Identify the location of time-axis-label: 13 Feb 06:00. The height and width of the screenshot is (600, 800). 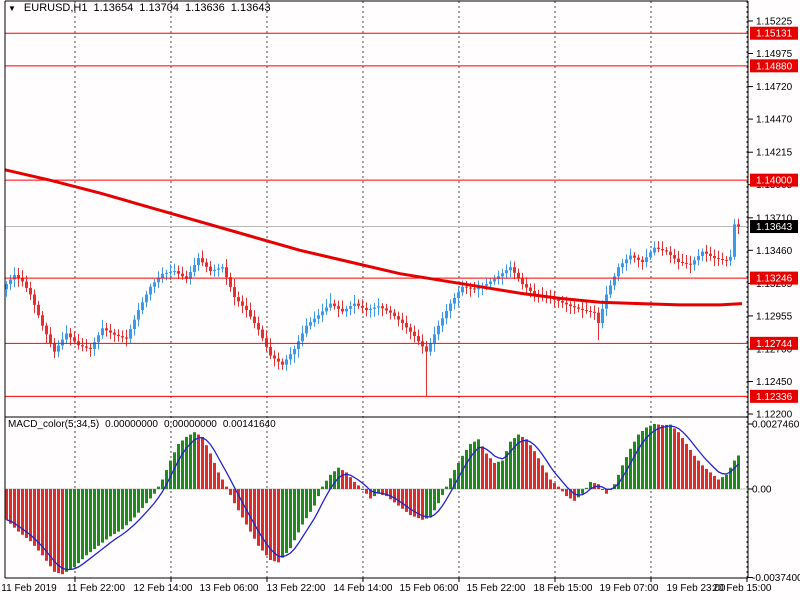
(229, 588).